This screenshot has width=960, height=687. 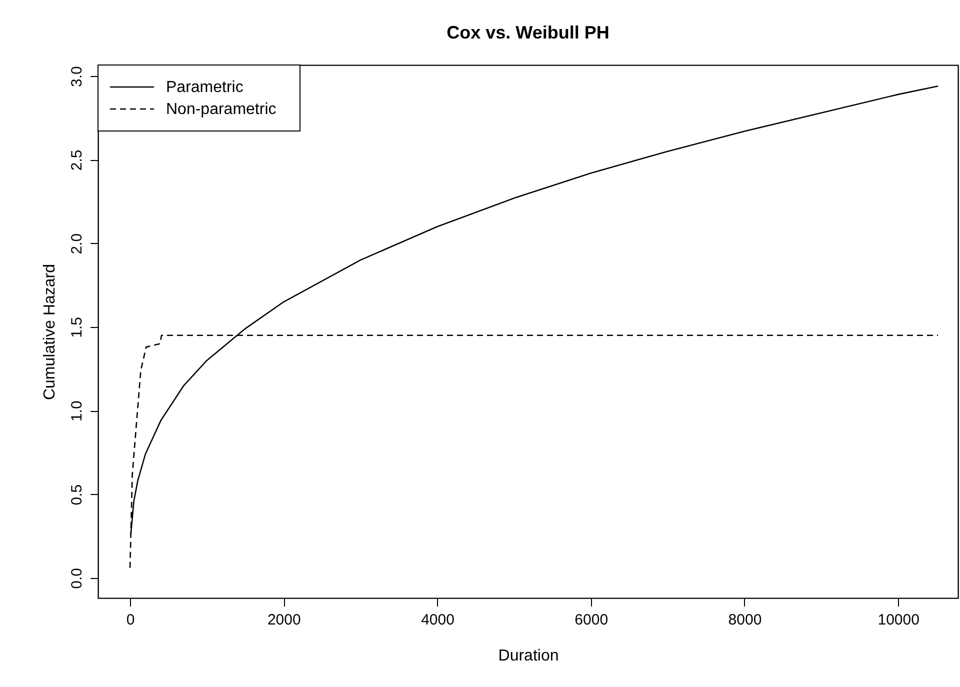 What do you see at coordinates (205, 87) in the screenshot?
I see `legend-label: Parametric` at bounding box center [205, 87].